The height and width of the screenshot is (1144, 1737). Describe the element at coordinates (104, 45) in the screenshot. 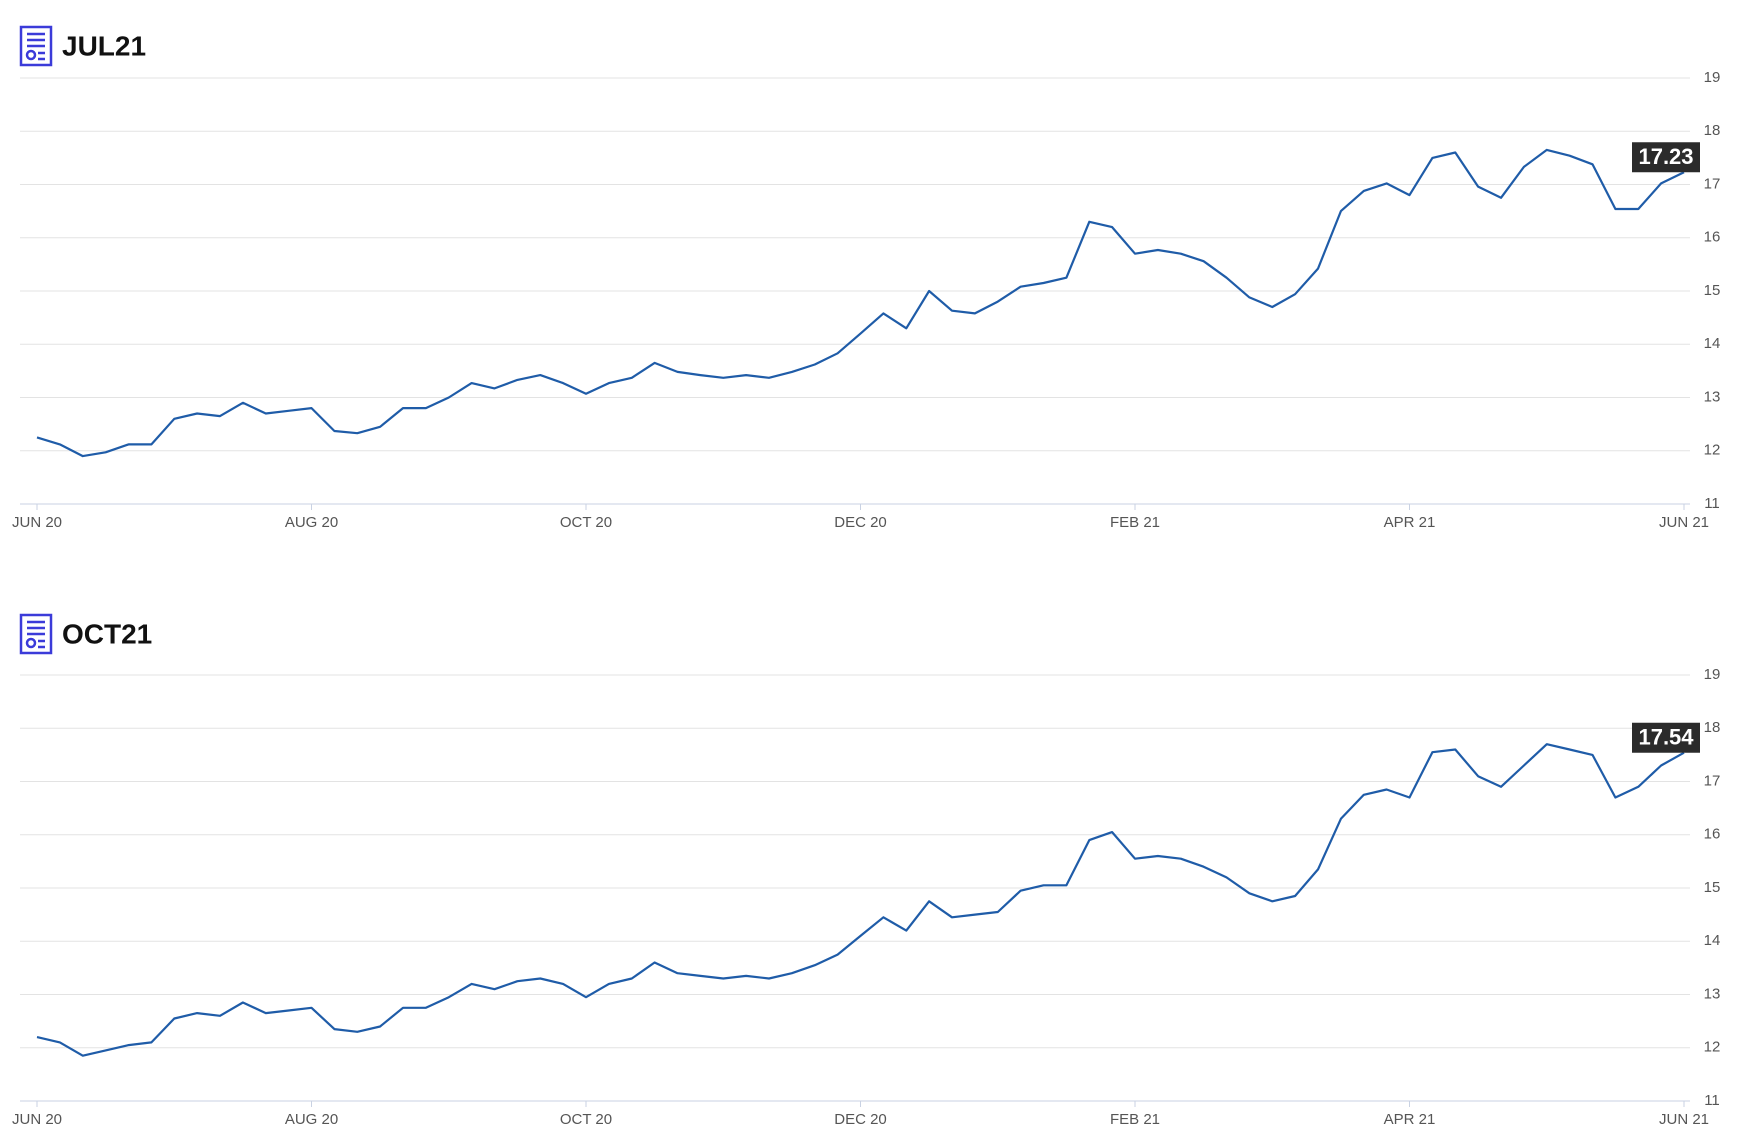

I see `chart-title: JUL21` at that location.